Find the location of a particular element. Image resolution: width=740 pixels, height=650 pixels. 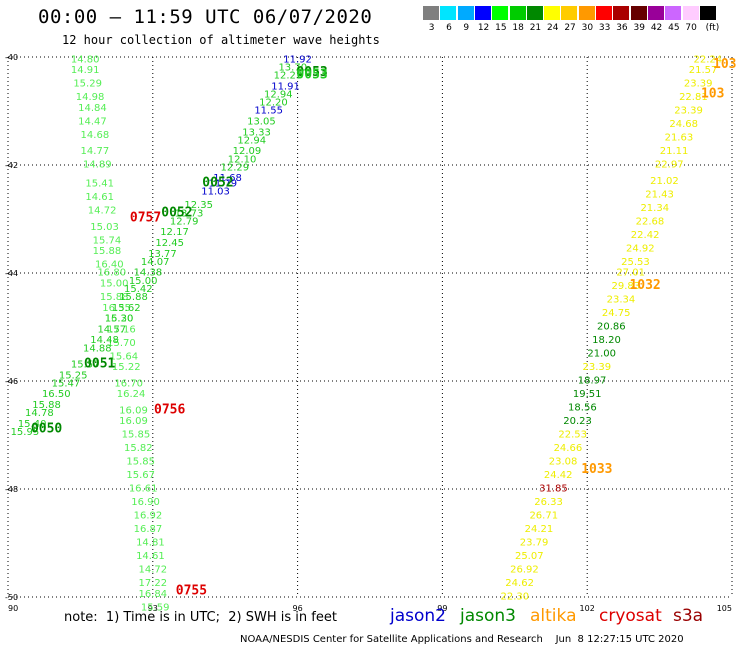

data-point-label: 15.22 is located at coordinates (126, 367).